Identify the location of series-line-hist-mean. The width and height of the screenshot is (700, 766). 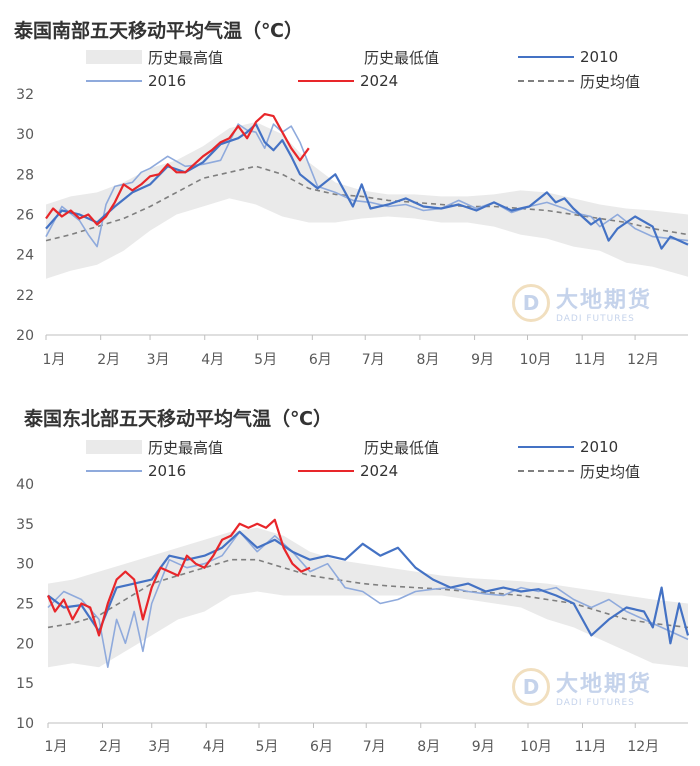
(367, 203).